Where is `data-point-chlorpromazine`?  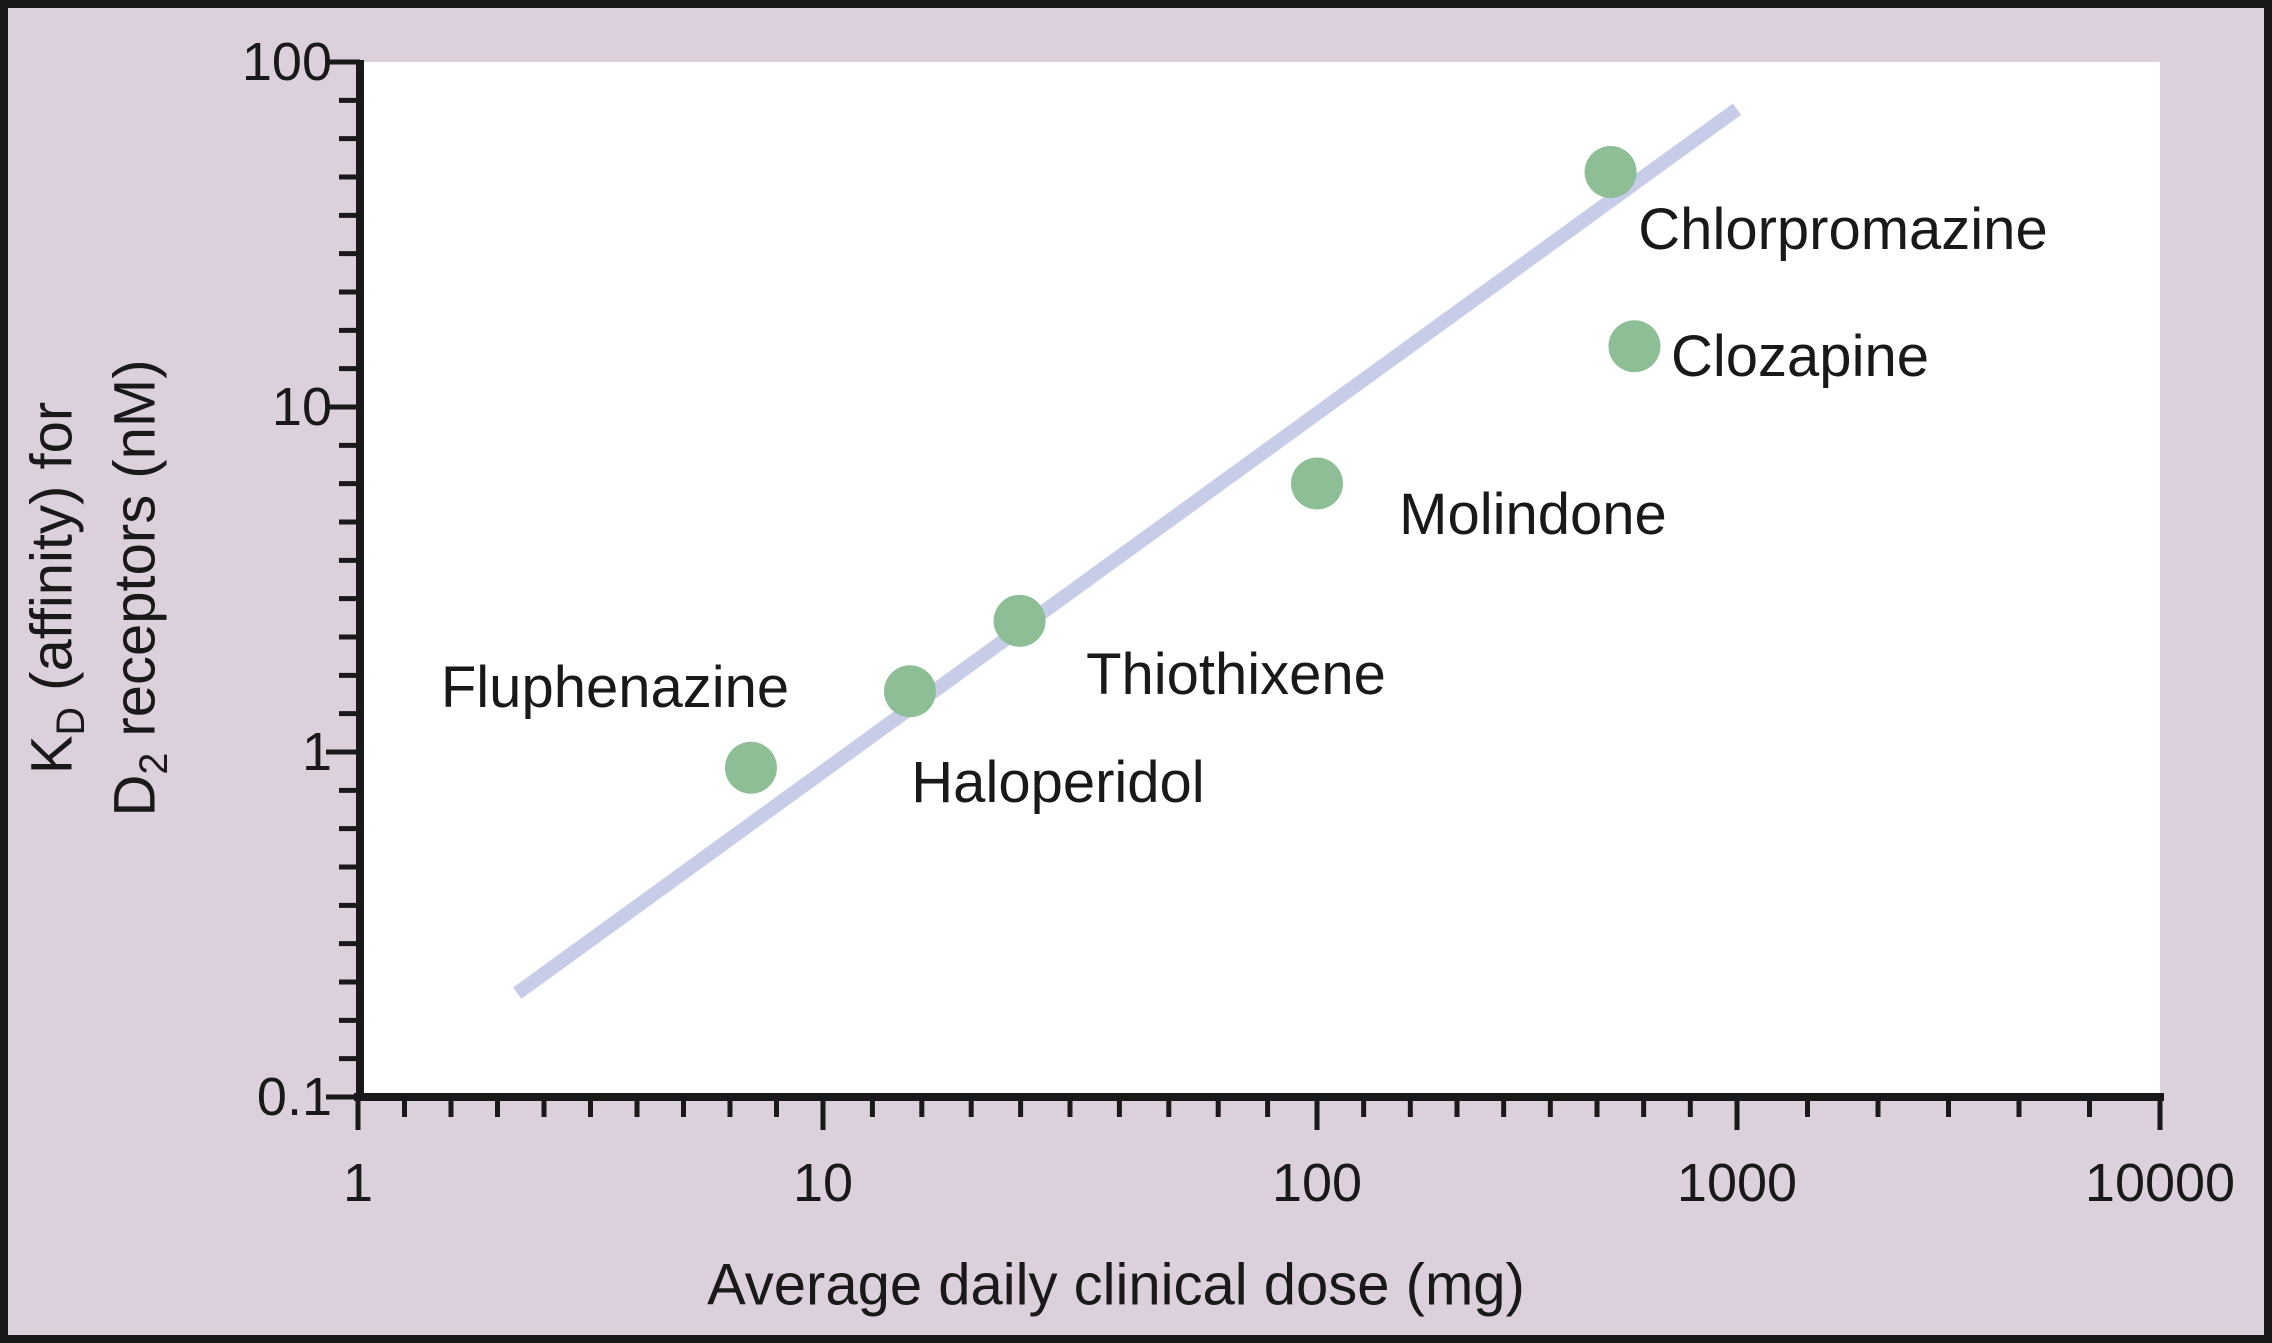 data-point-chlorpromazine is located at coordinates (1610, 171).